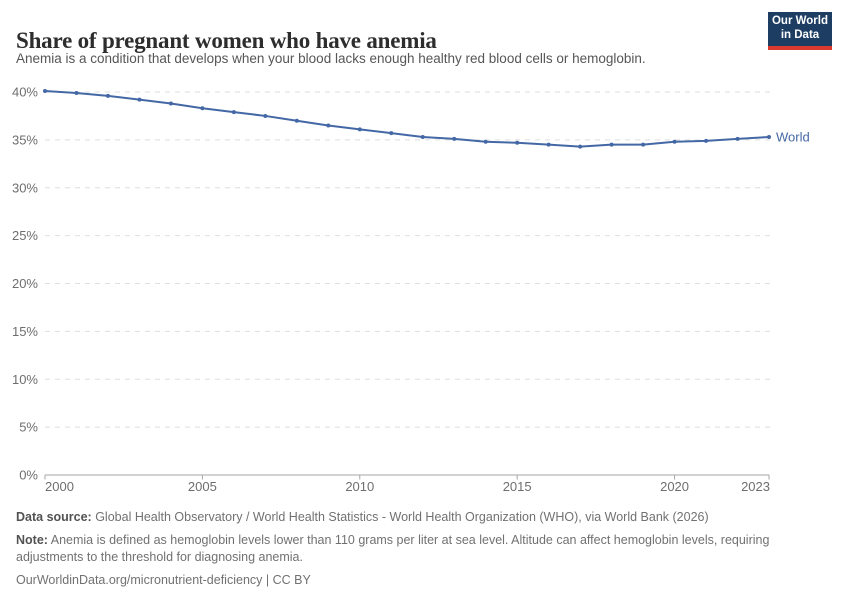 The image size is (850, 600). What do you see at coordinates (226, 41) in the screenshot?
I see `page-title: Share of pregnant women who have anemia` at bounding box center [226, 41].